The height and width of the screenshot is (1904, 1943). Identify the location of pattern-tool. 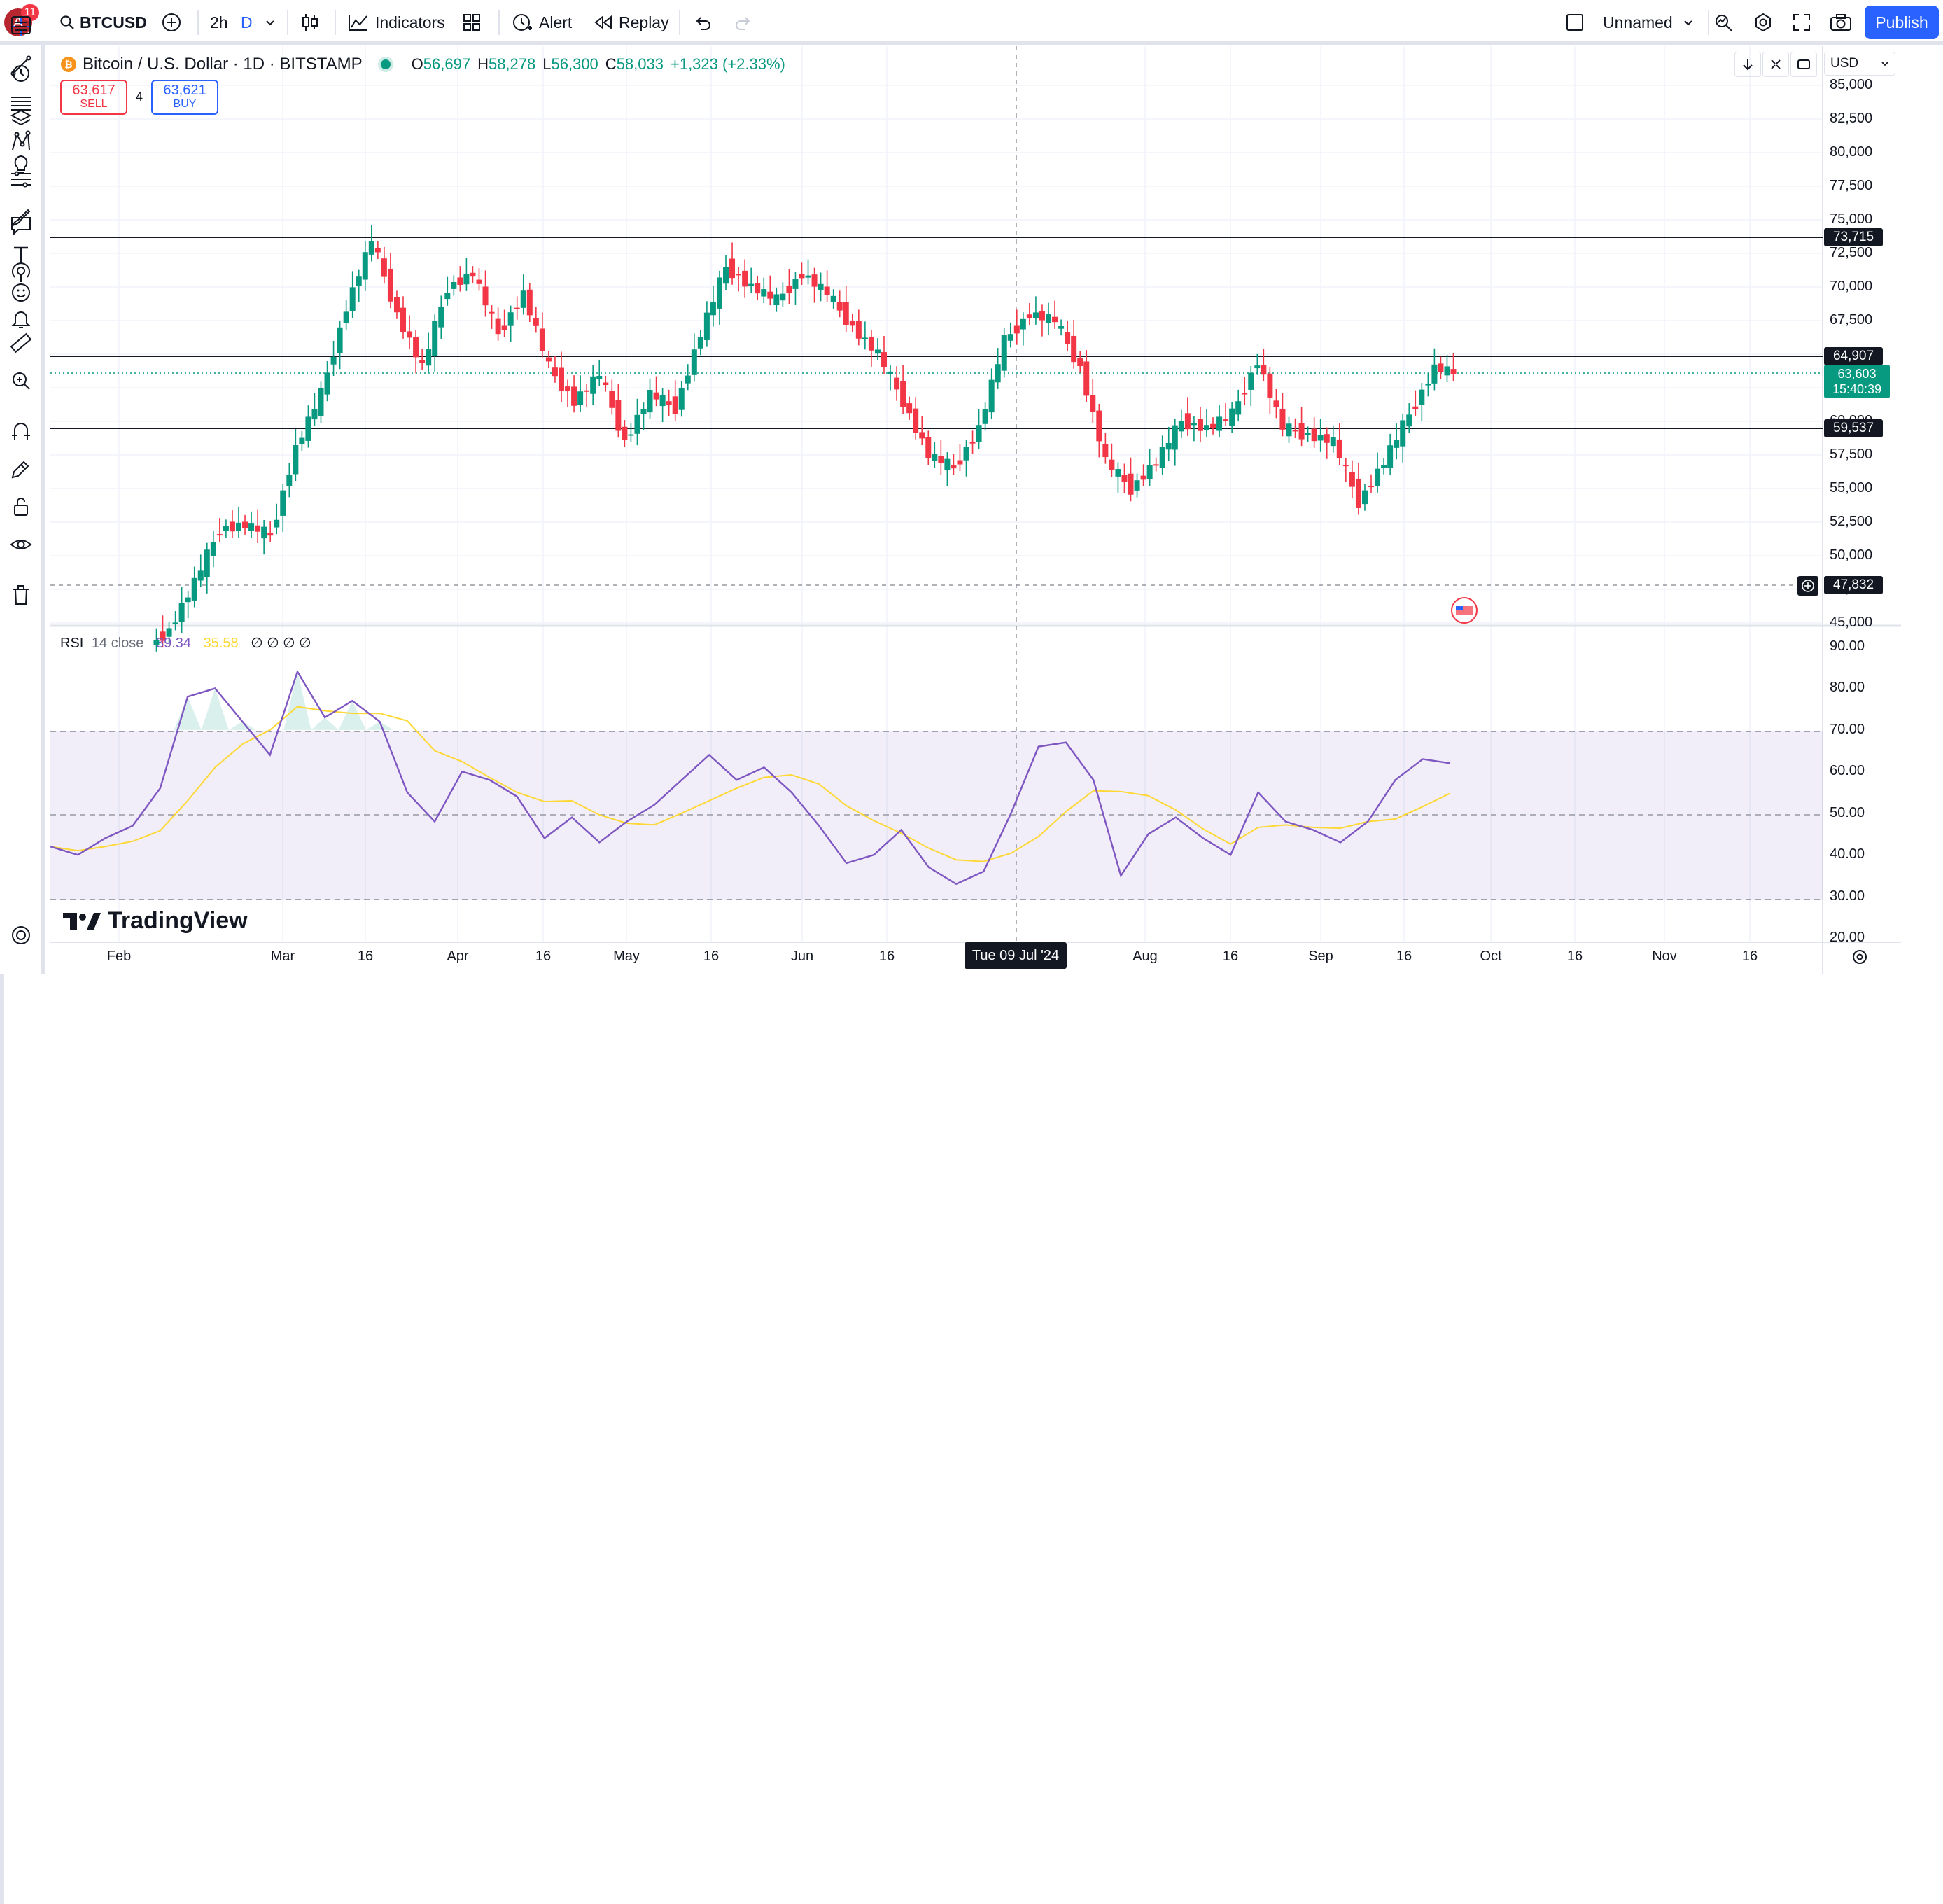
(21, 141).